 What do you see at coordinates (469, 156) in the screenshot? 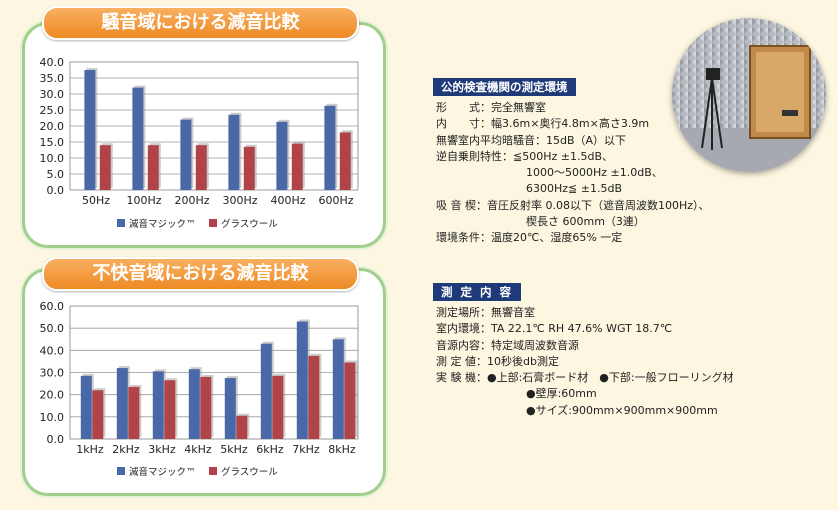
I see `spec-key: 逆自乗則特性` at bounding box center [469, 156].